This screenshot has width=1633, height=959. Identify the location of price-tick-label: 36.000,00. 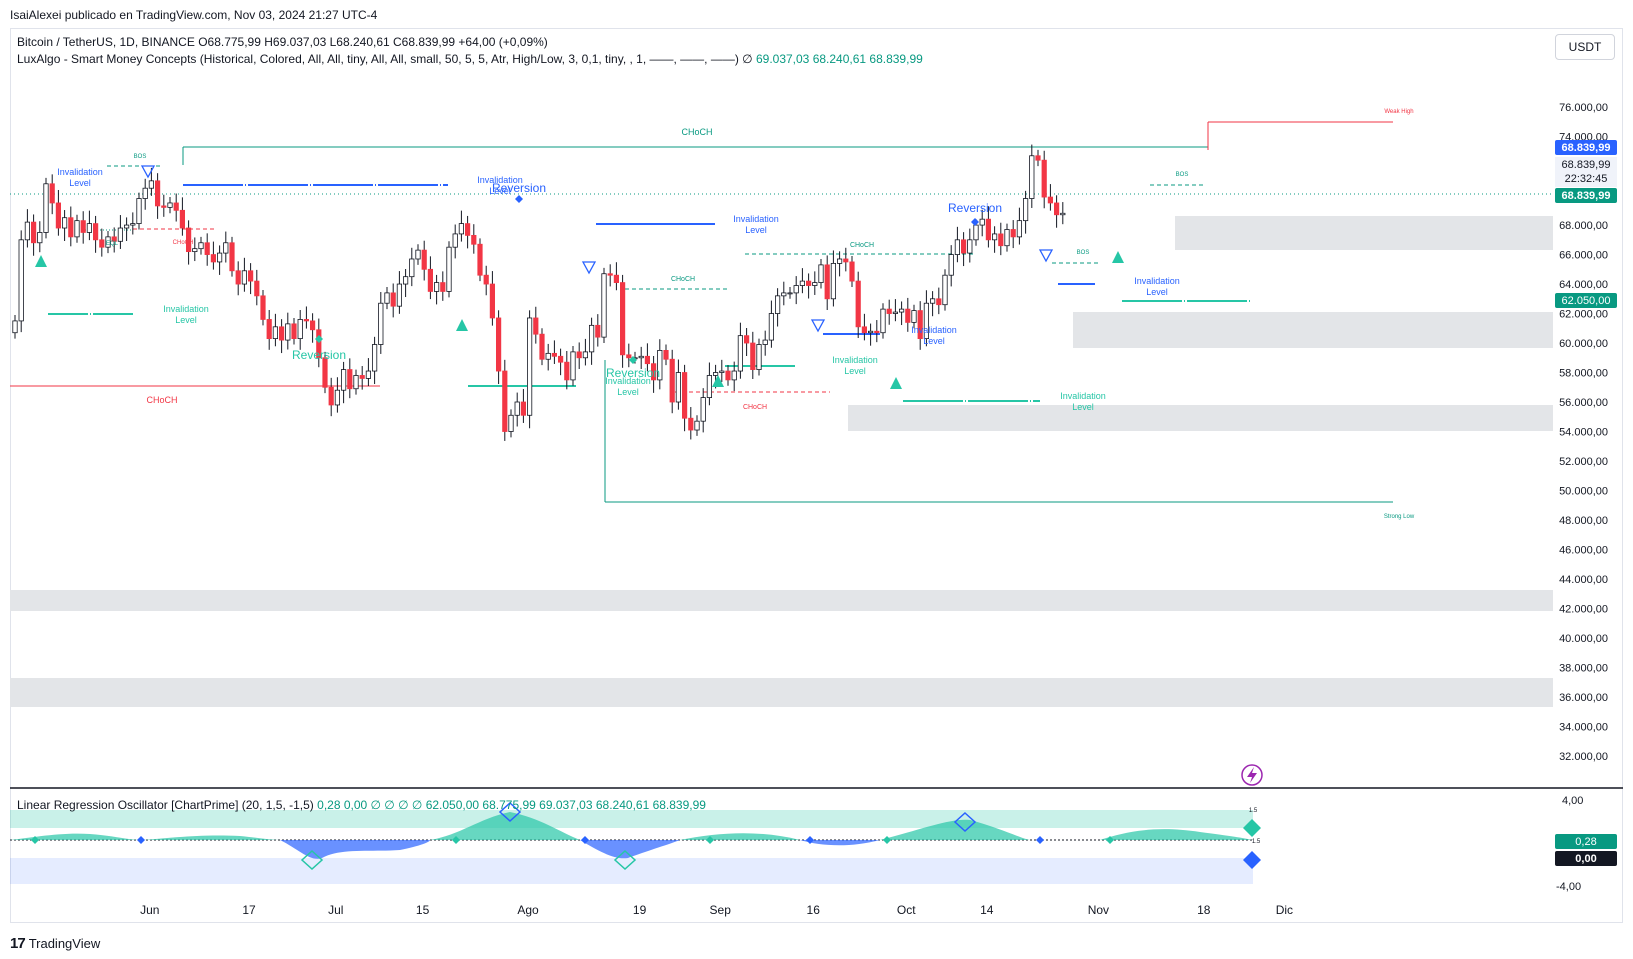
(1583, 698).